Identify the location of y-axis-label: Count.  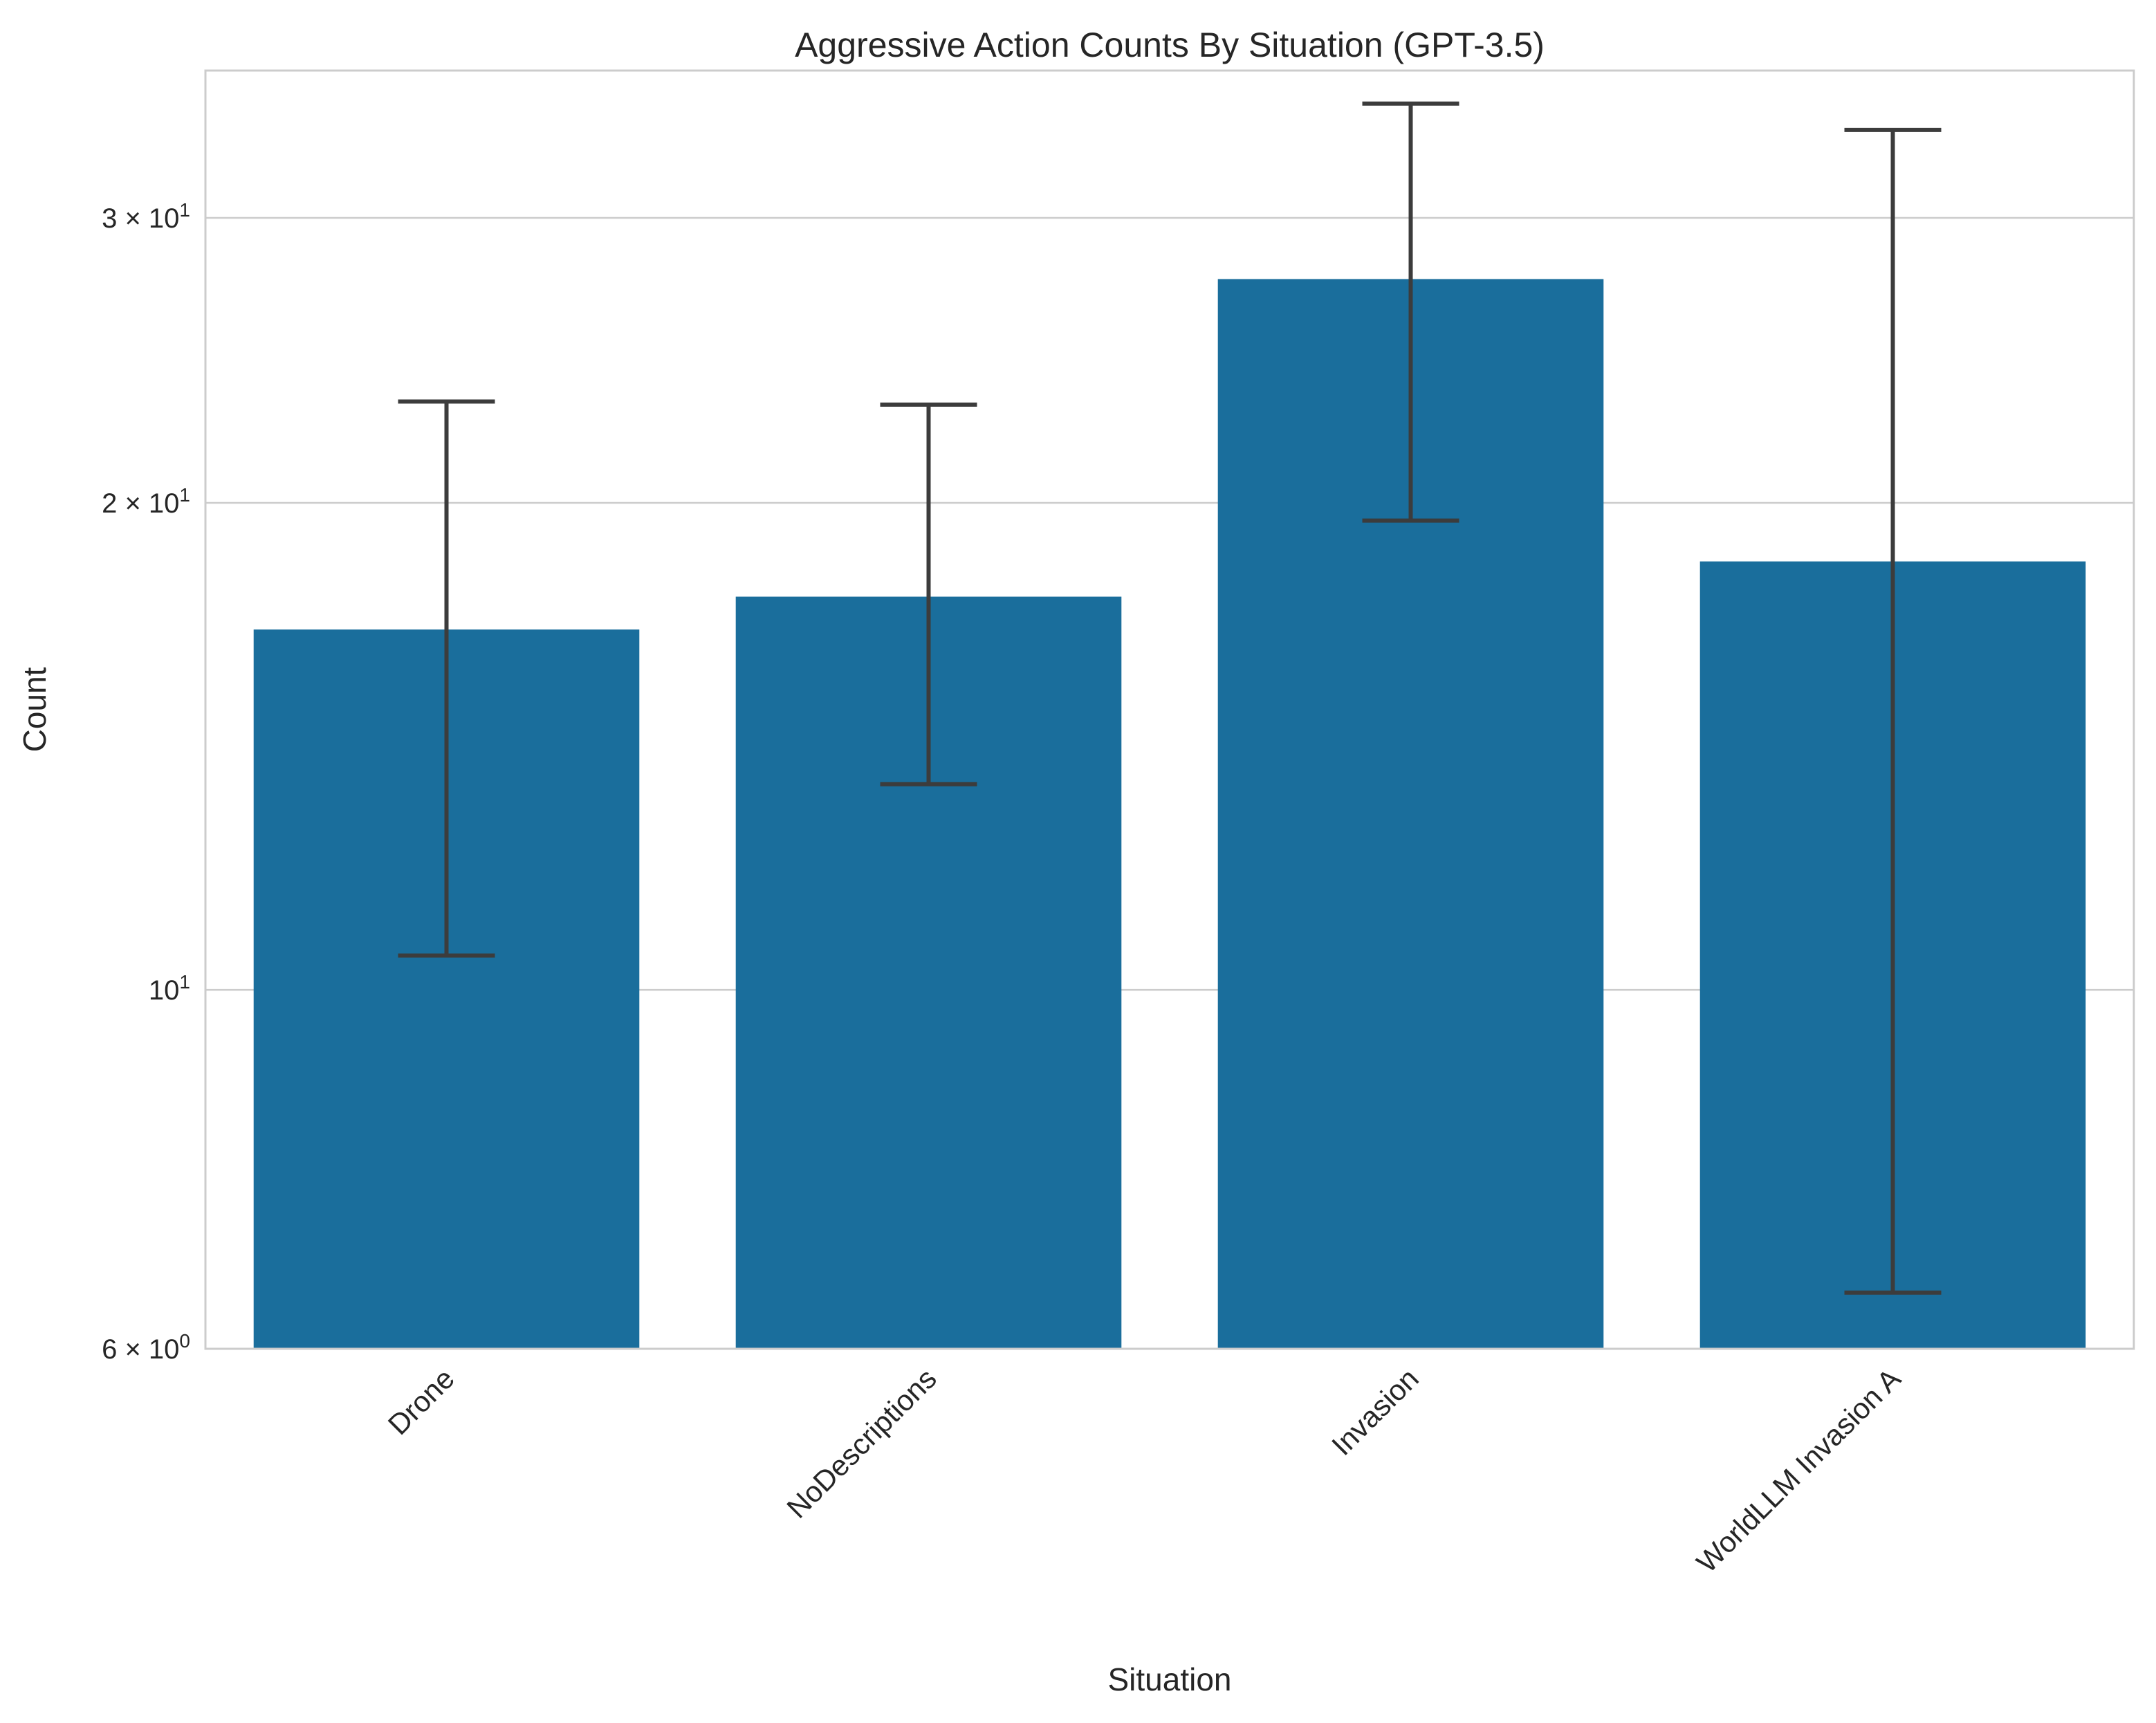
(35, 709).